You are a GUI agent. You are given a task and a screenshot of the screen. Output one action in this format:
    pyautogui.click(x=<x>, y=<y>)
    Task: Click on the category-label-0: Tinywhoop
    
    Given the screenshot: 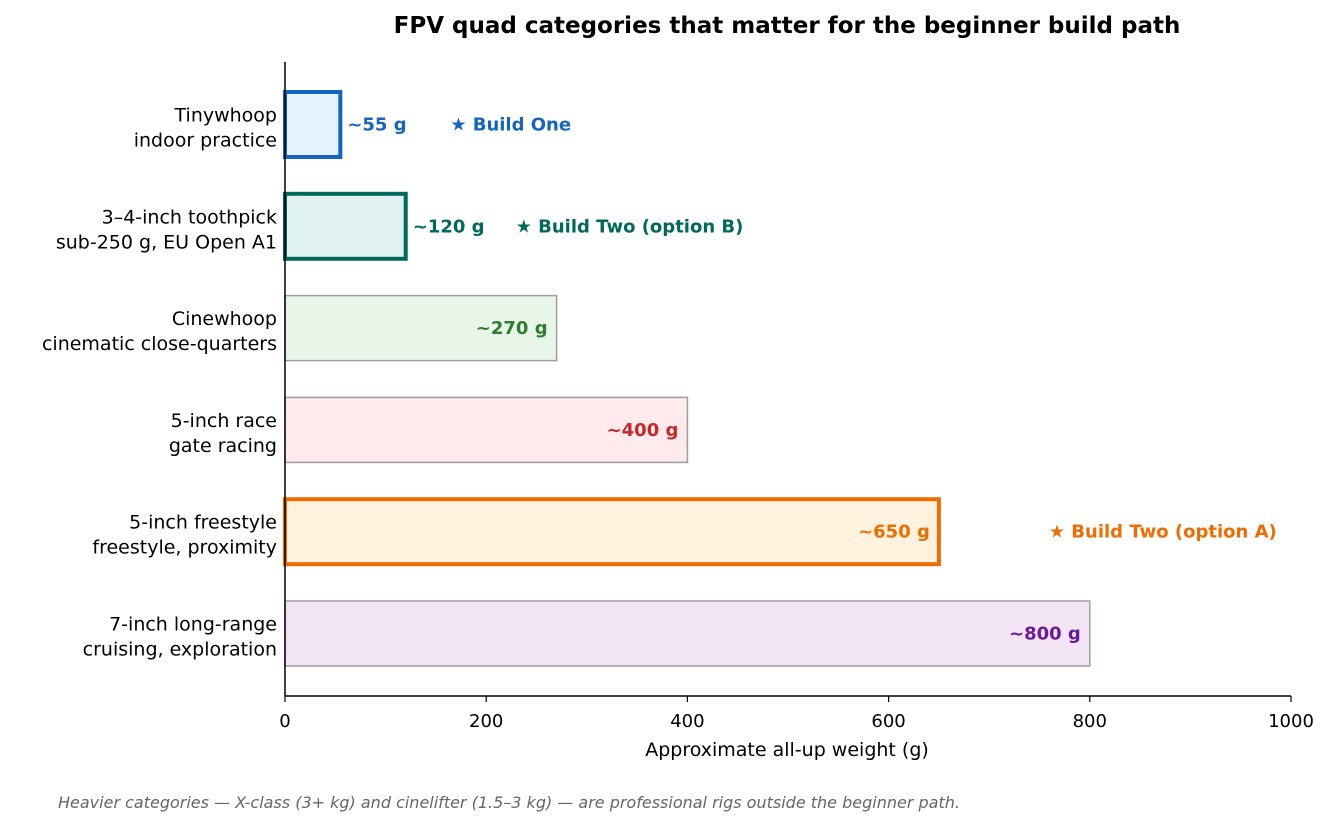 What is the action you would take?
    pyautogui.click(x=225, y=116)
    